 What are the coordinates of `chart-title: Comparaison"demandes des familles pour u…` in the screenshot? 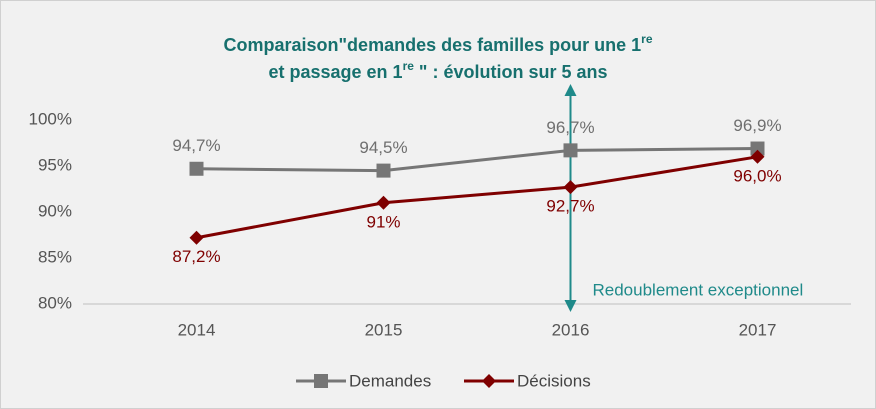 It's located at (438, 43).